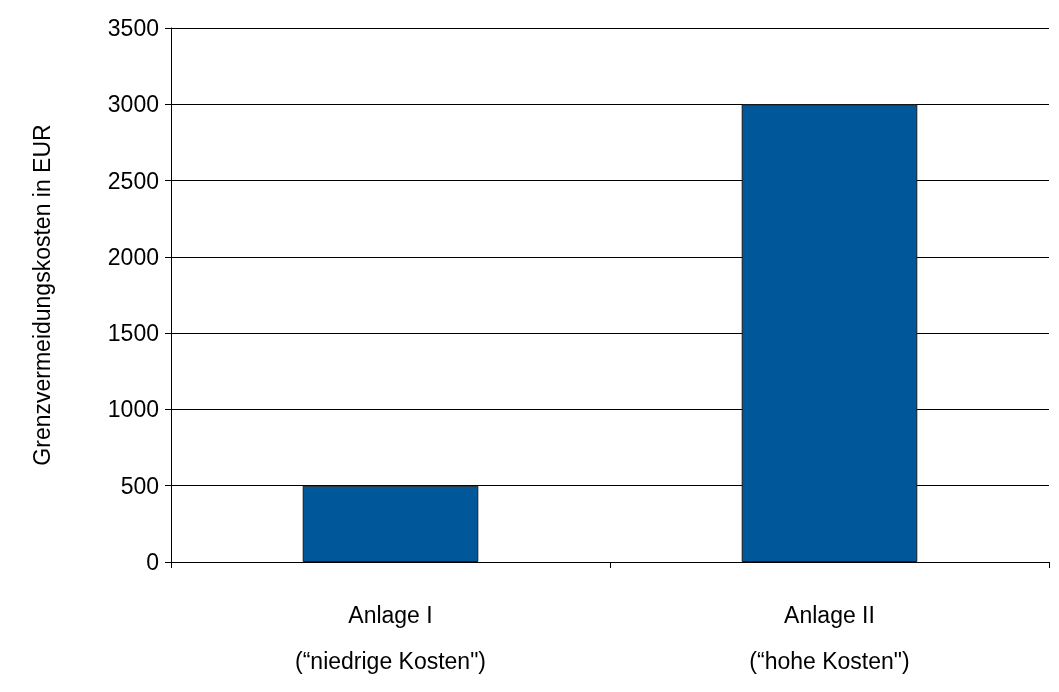 The width and height of the screenshot is (1059, 692). I want to click on y-tick-label: 500, so click(139, 485).